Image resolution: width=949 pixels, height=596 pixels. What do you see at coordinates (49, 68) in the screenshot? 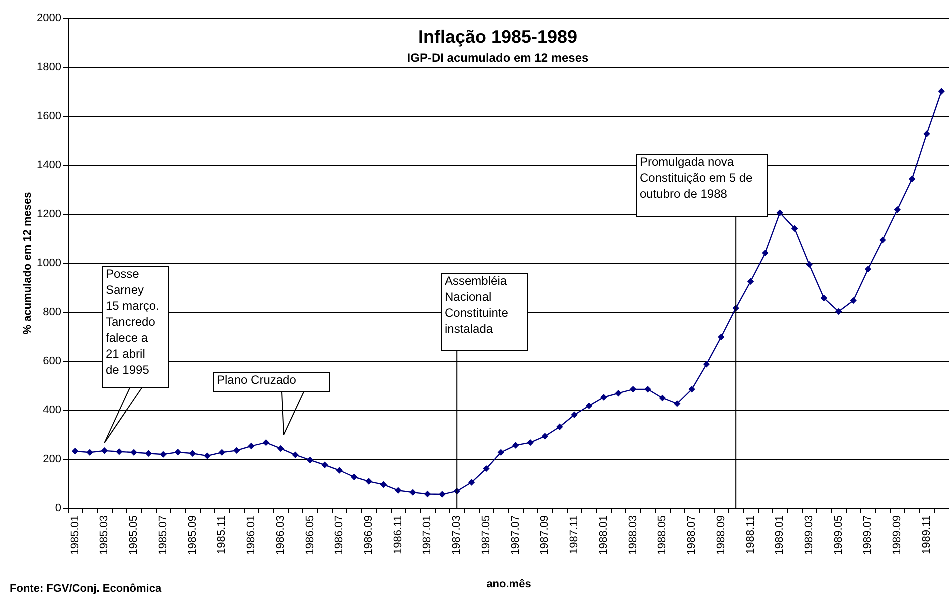
I see `y-tick-label: 1800` at bounding box center [49, 68].